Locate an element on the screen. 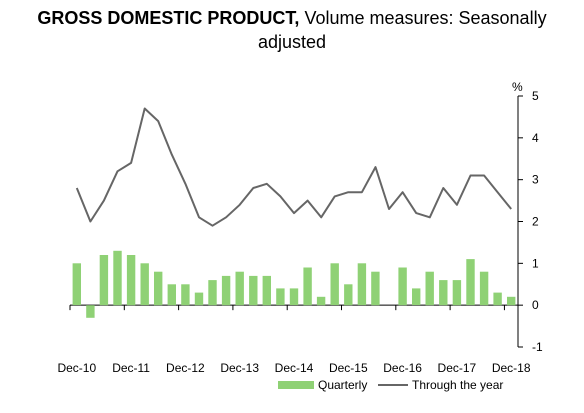  chart-title-bold: GROSS DOMESTIC PRODUCT, is located at coordinates (168, 18).